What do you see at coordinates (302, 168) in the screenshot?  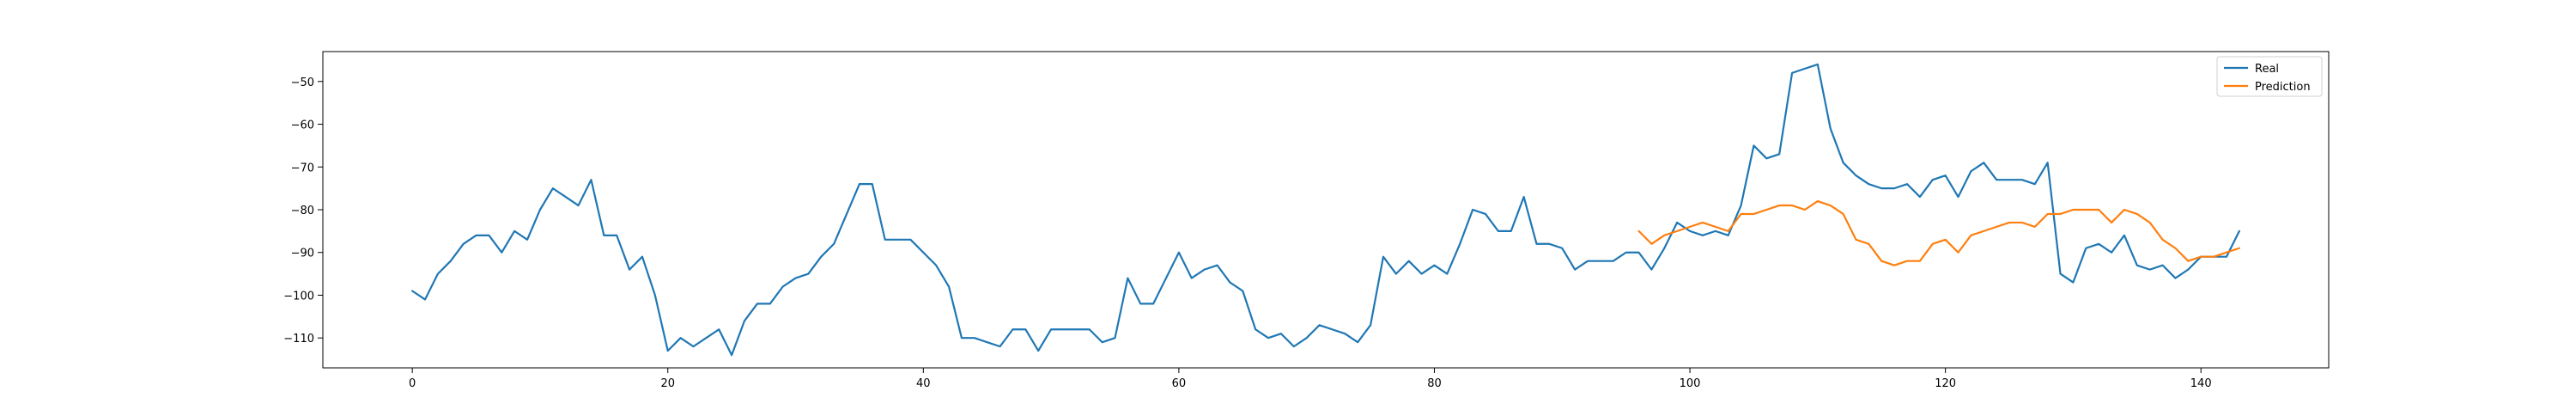 I see `y-tick-label: −70` at bounding box center [302, 168].